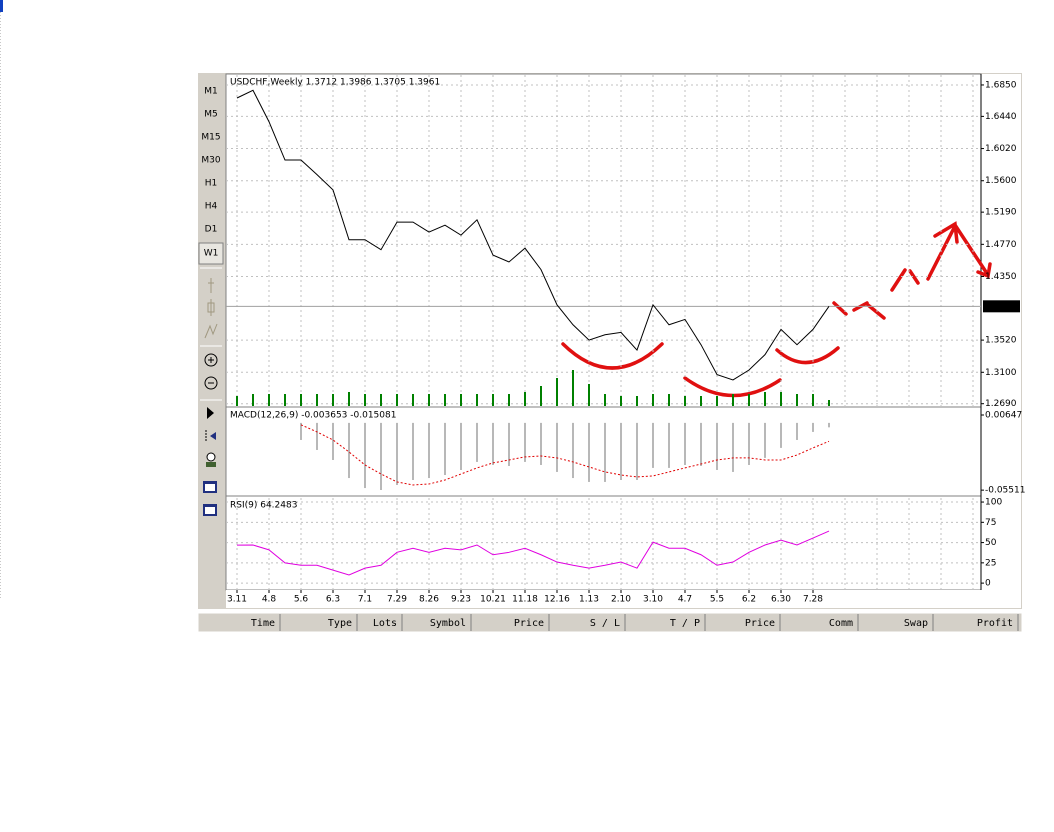 This screenshot has width=1054, height=832. Describe the element at coordinates (211, 230) in the screenshot. I see `timeframe-button: D1` at that location.